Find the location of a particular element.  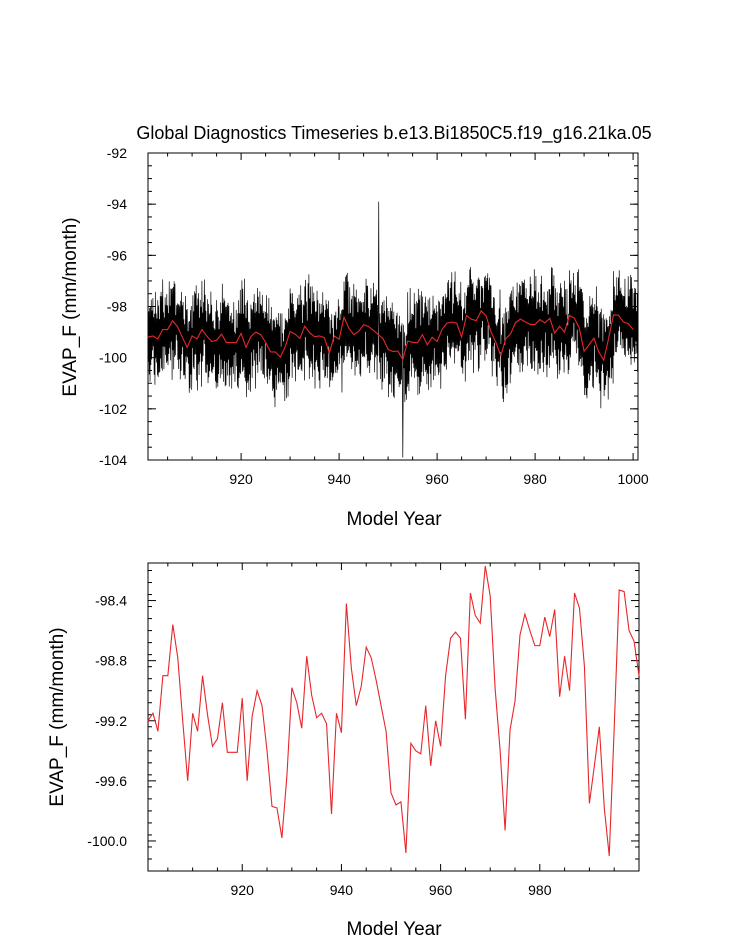

y-tick-label: -99.2 is located at coordinates (111, 721).